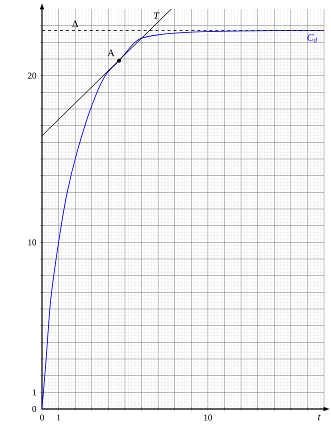 This screenshot has height=437, width=331. Describe the element at coordinates (58, 417) in the screenshot. I see `x-tick-label: 1` at that location.